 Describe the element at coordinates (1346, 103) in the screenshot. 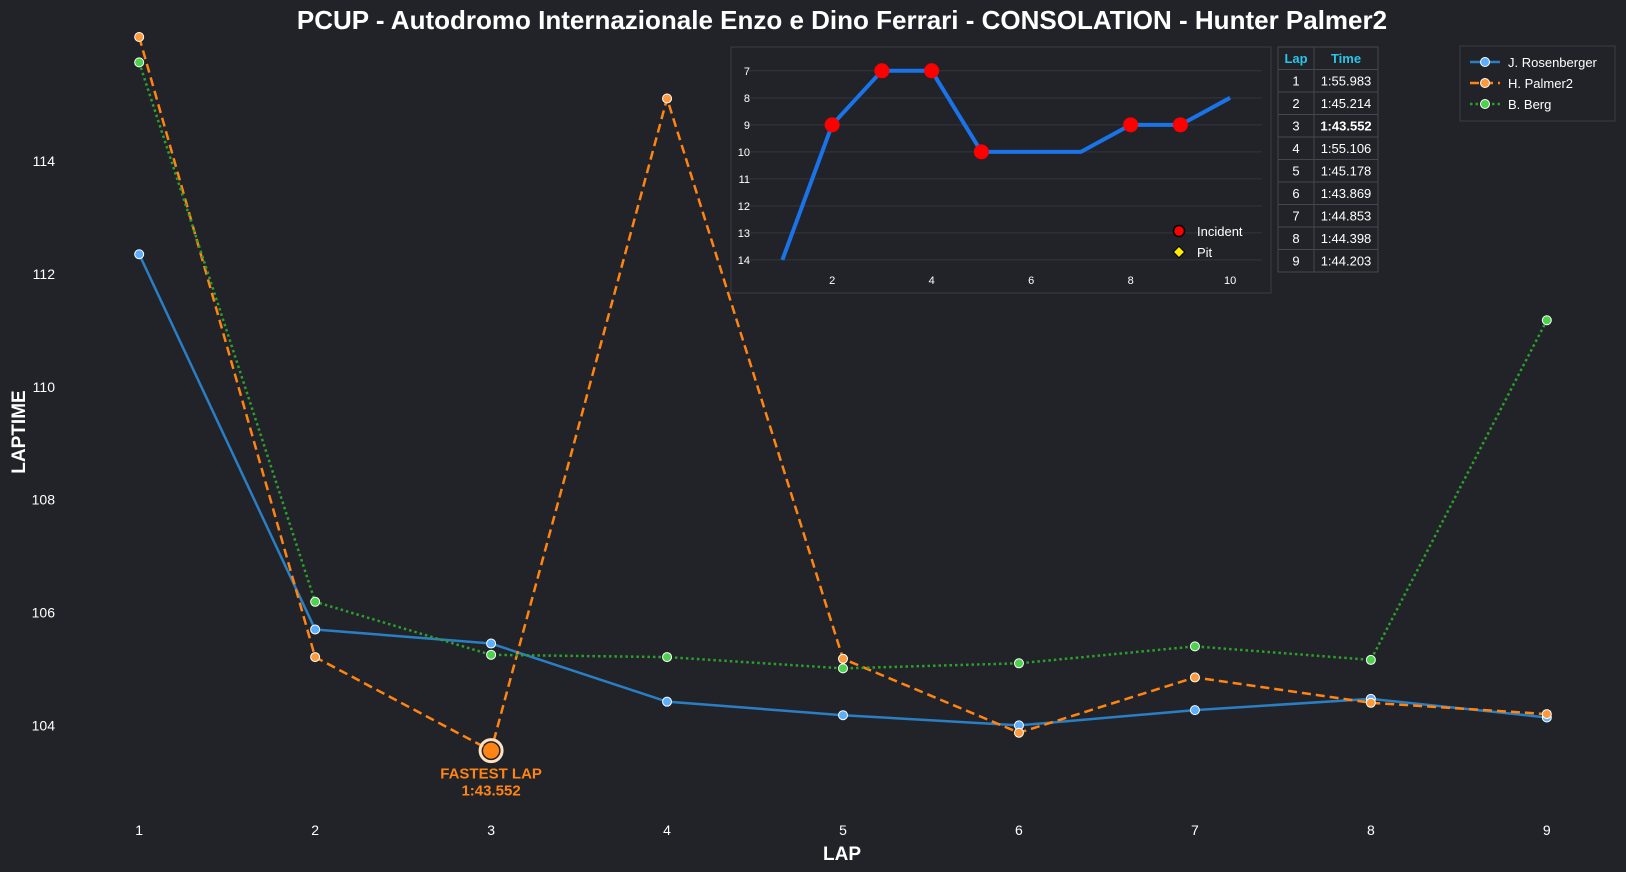

I see `table-time: 1:45.214` at that location.